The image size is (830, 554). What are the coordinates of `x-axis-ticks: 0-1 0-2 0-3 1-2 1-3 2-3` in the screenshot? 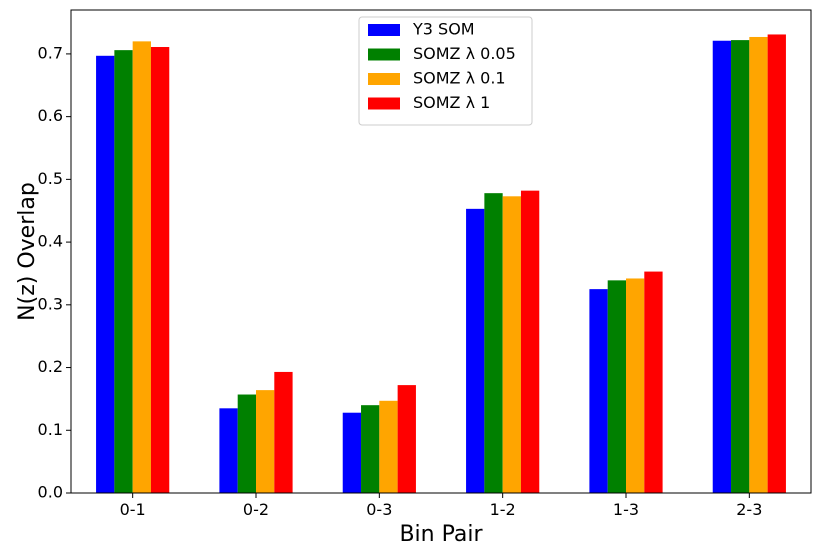 It's located at (441, 506).